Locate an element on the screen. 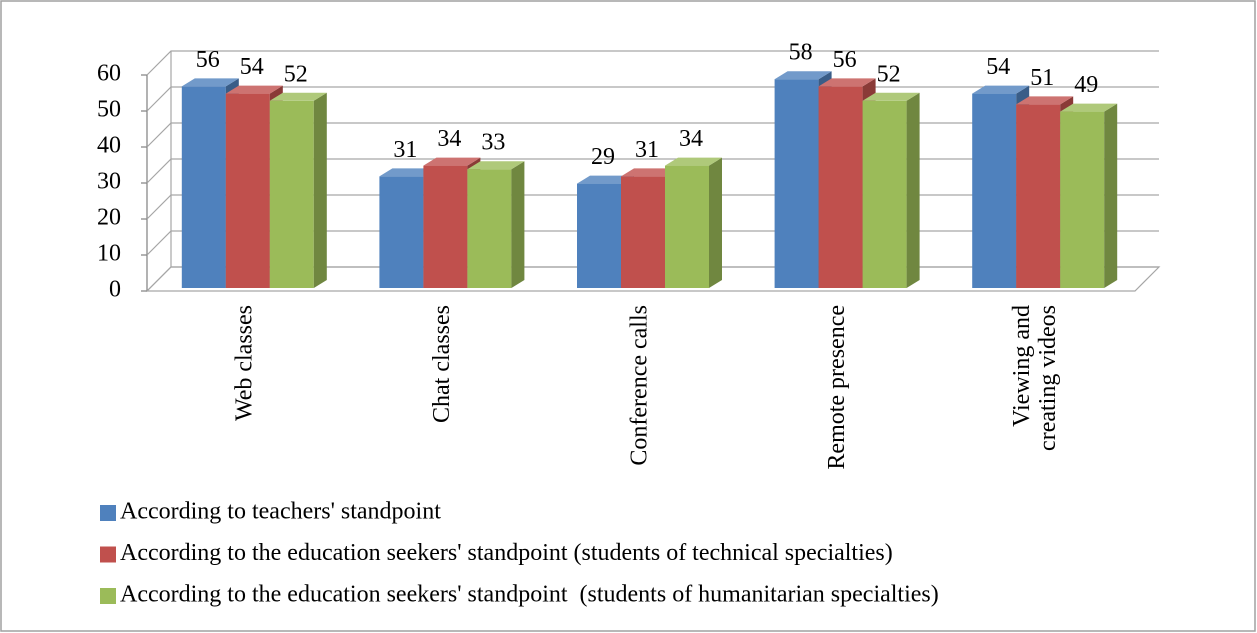  y-tick-label: 40 is located at coordinates (109, 146).